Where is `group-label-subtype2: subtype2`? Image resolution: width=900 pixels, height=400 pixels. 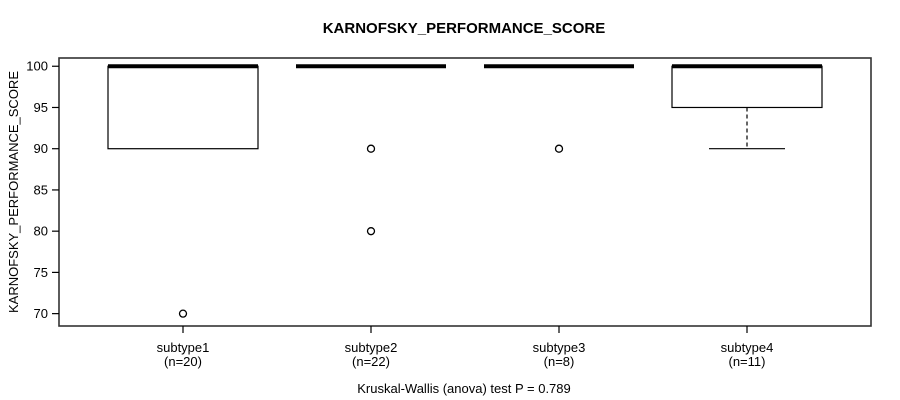 group-label-subtype2: subtype2 is located at coordinates (371, 347).